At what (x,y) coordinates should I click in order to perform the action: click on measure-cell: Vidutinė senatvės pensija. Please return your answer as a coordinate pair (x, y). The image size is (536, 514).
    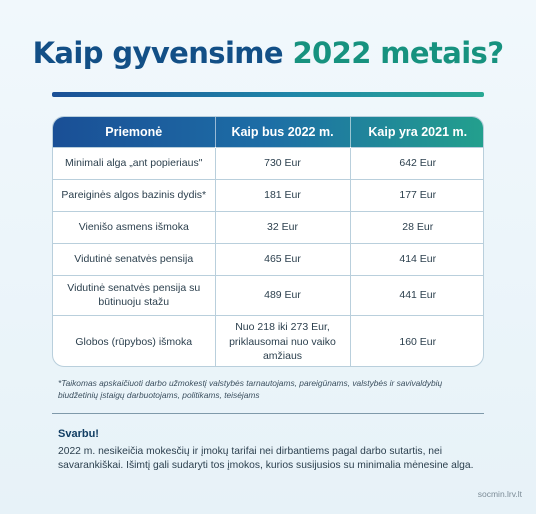
    Looking at the image, I should click on (134, 258).